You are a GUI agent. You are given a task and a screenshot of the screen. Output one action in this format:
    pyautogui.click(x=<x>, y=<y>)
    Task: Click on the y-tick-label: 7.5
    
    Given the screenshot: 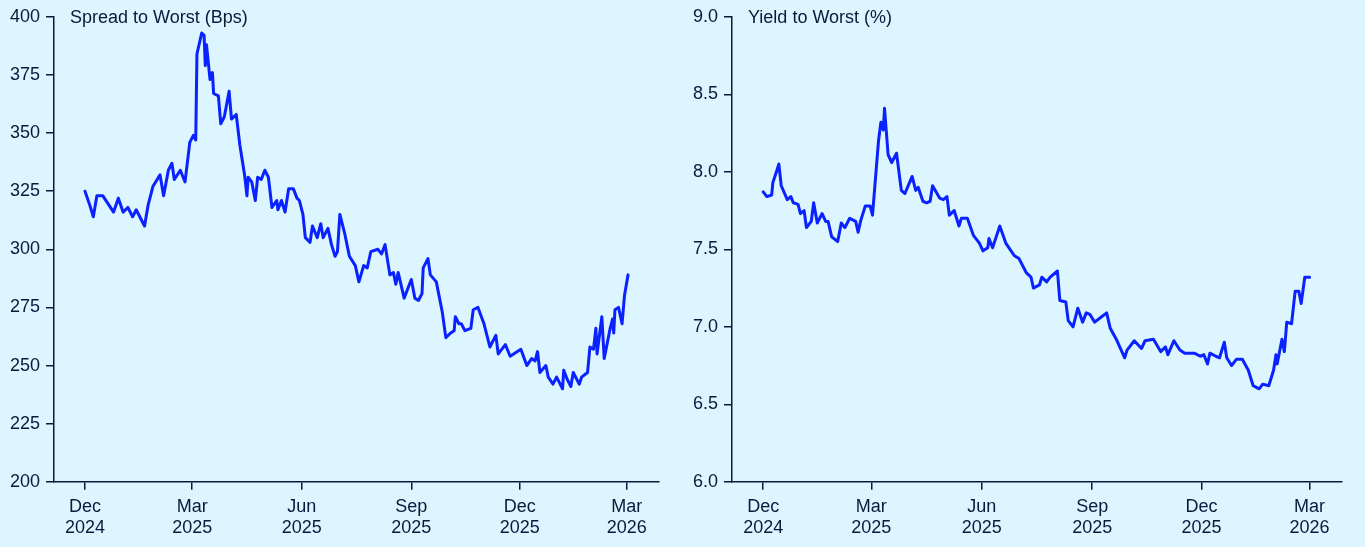 What is the action you would take?
    pyautogui.click(x=705, y=248)
    